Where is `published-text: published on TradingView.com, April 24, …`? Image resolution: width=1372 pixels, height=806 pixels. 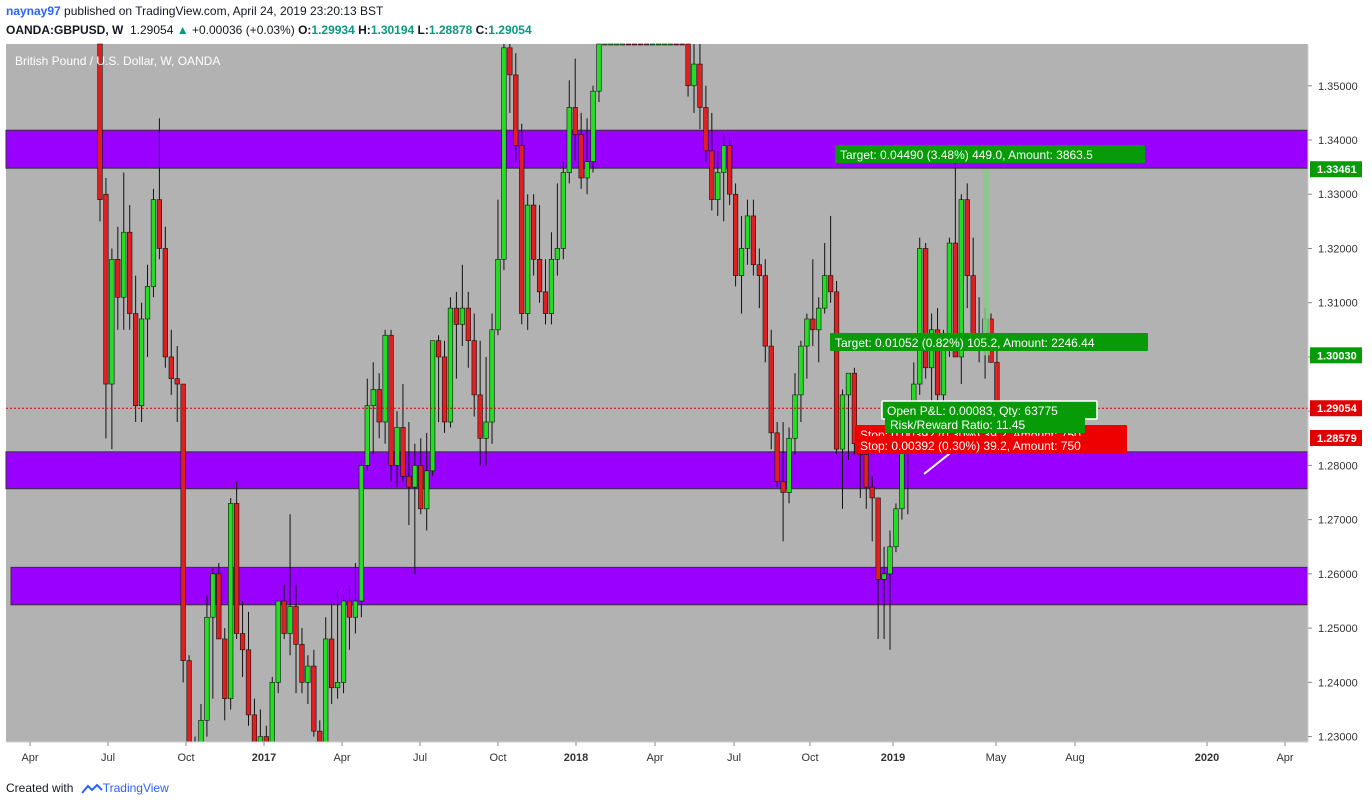 published-text: published on TradingView.com, April 24, … is located at coordinates (224, 11).